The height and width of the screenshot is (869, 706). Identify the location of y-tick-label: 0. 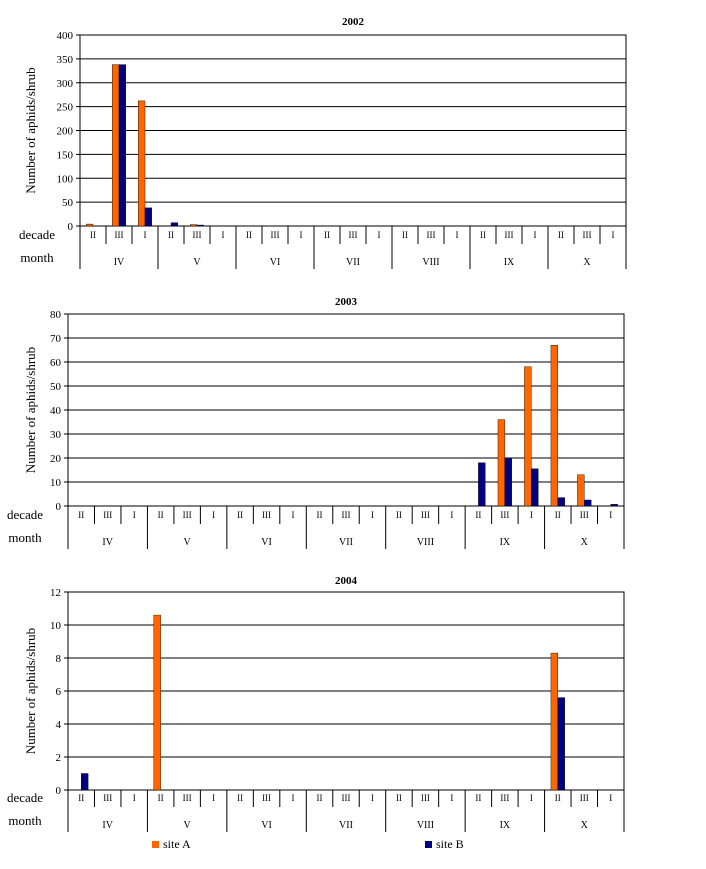
(59, 791).